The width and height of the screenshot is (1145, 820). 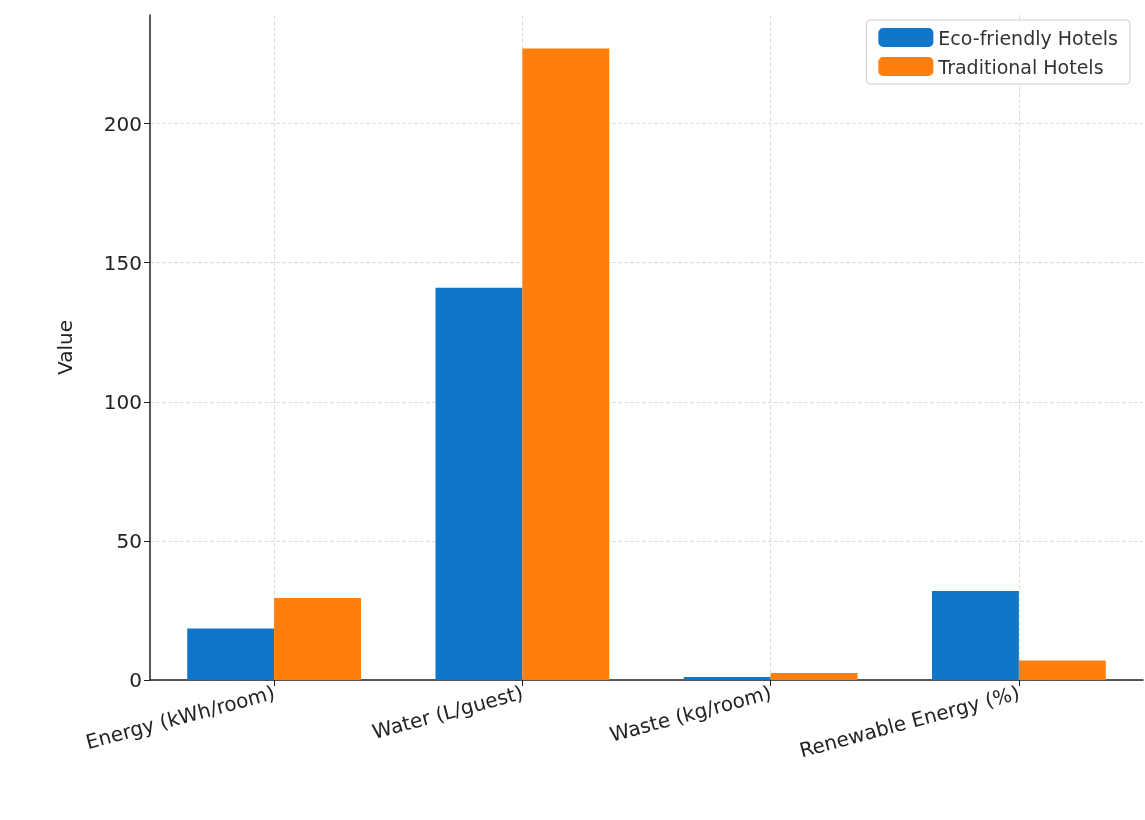 I want to click on y-tick-label: 0, so click(x=135, y=680).